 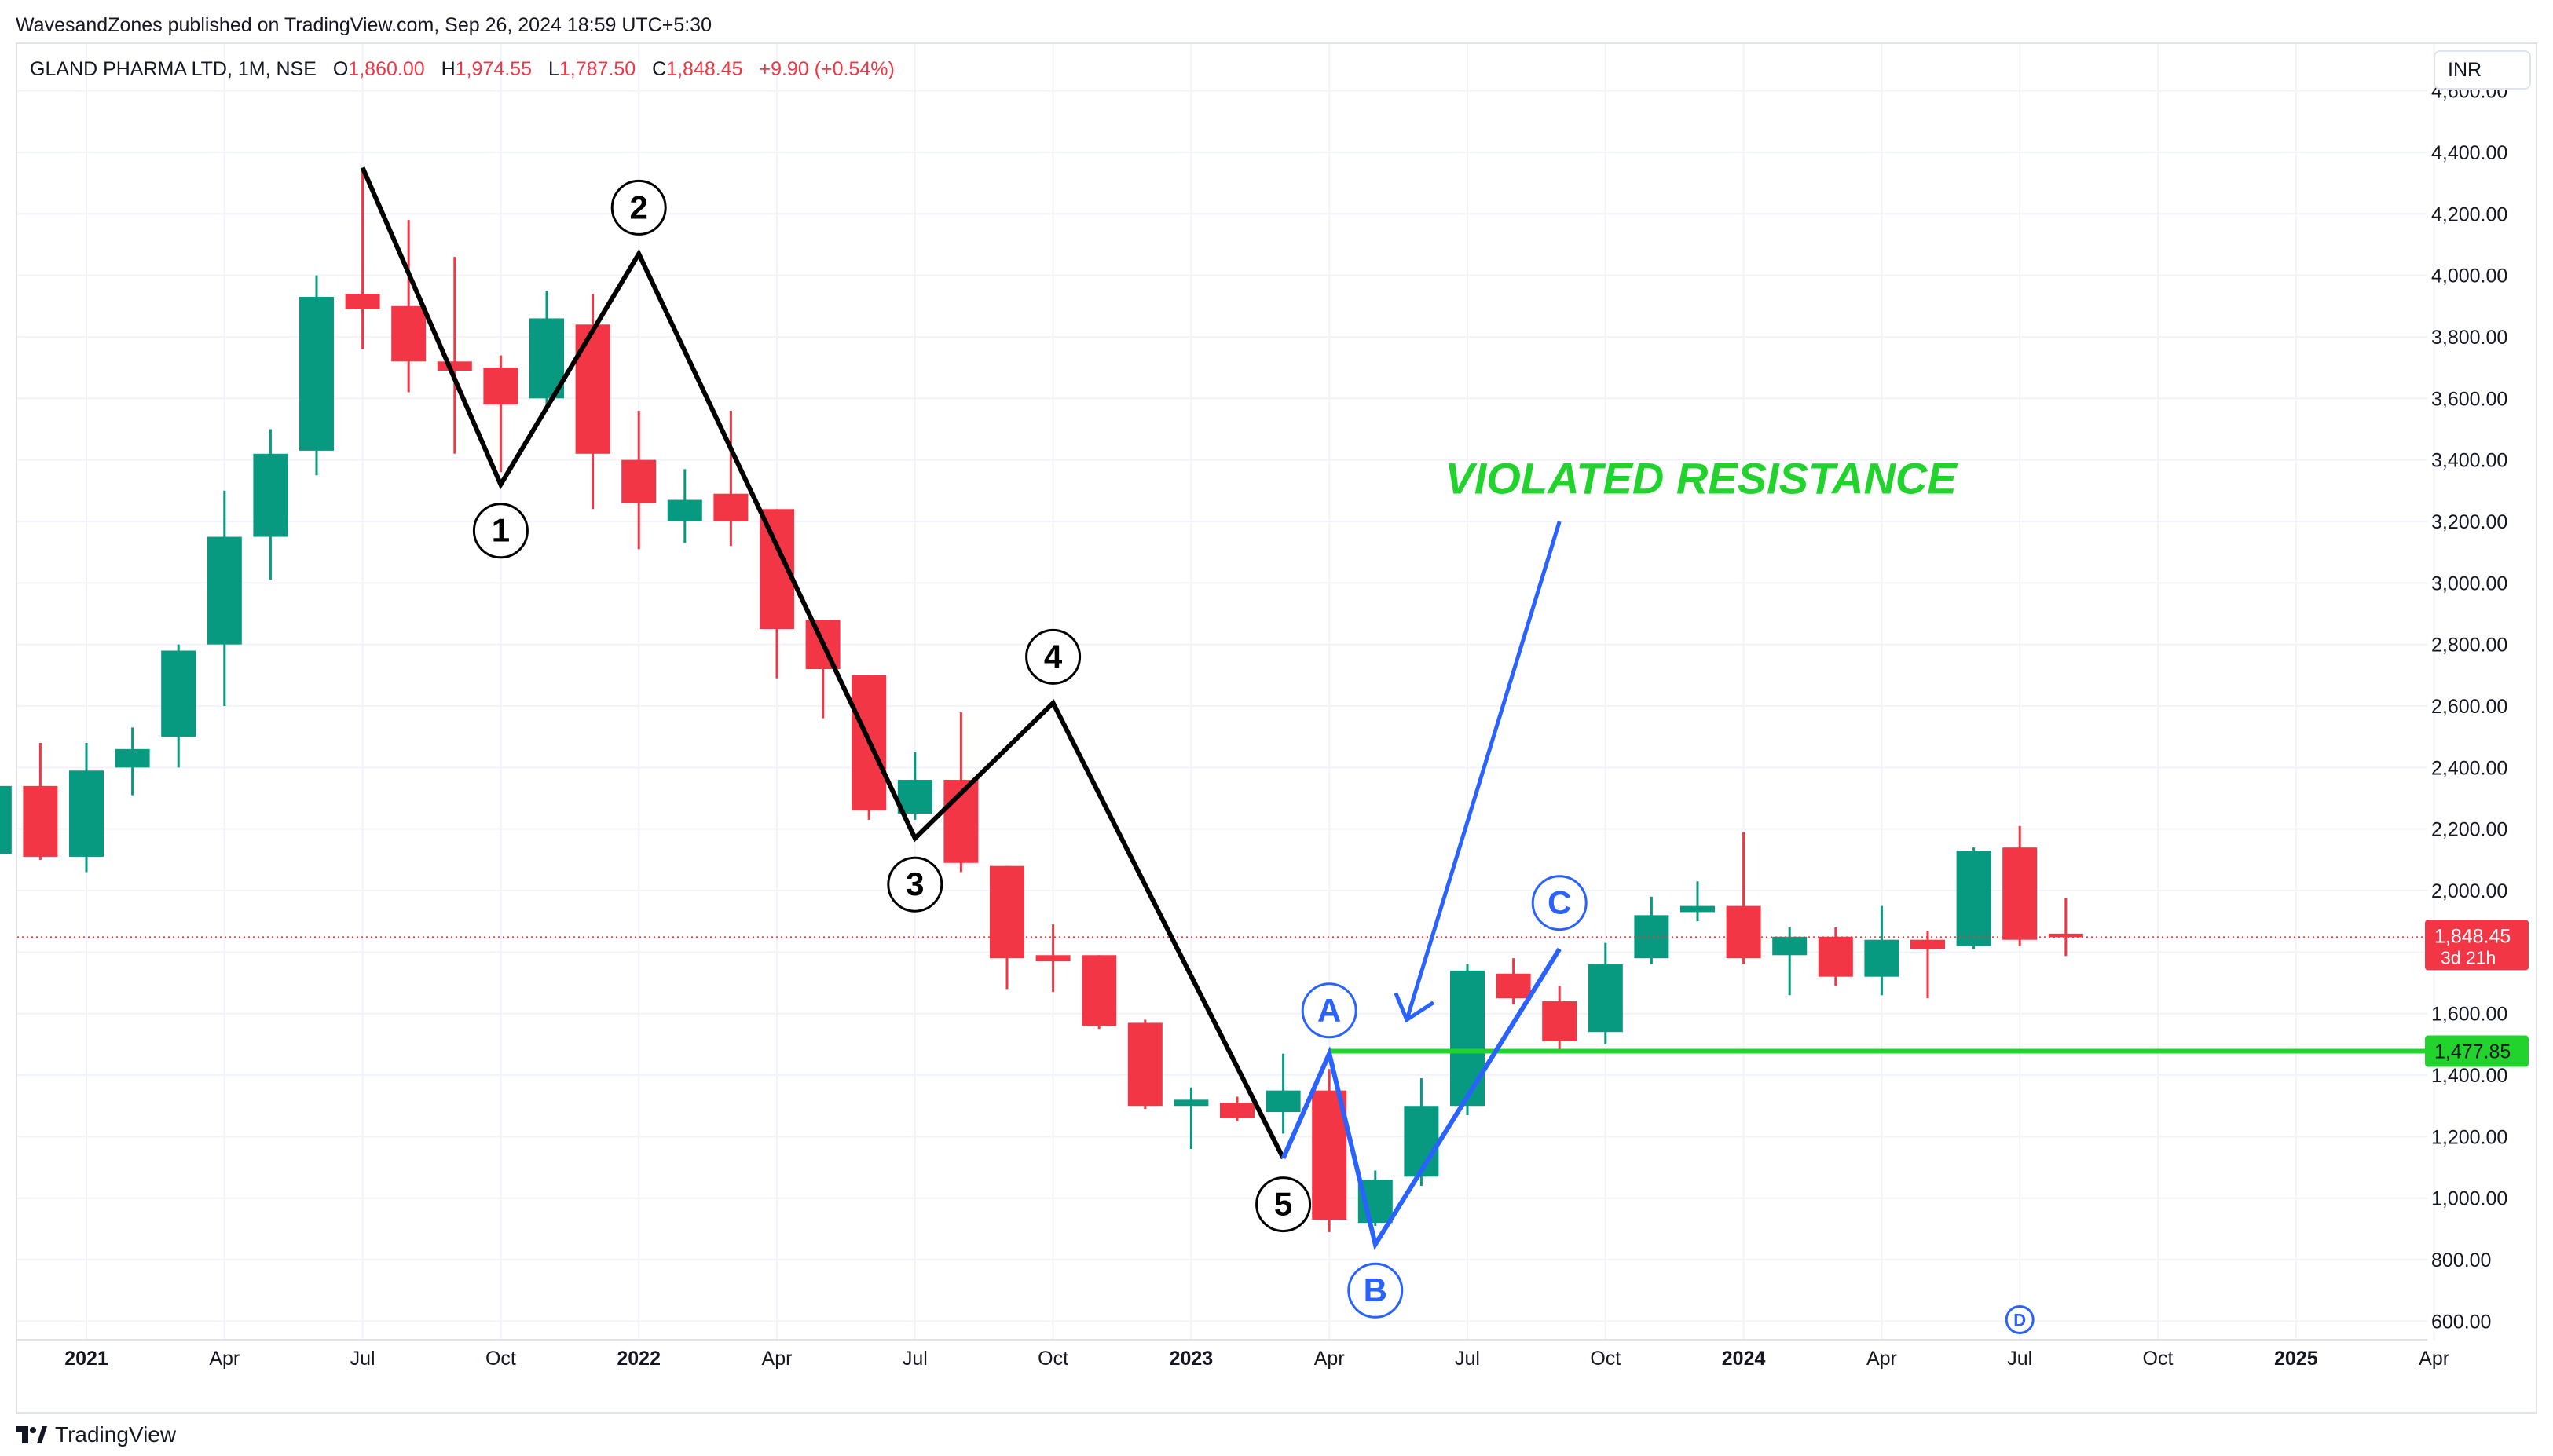 I want to click on wave-label-text: 1, so click(x=501, y=530).